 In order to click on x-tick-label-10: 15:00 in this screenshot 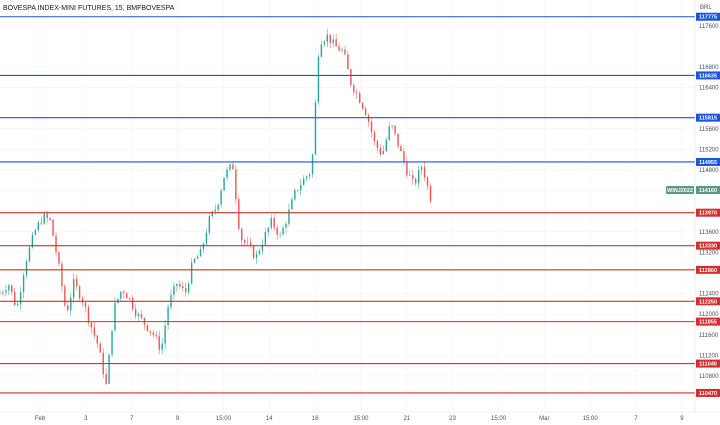, I will do `click(499, 419)`.